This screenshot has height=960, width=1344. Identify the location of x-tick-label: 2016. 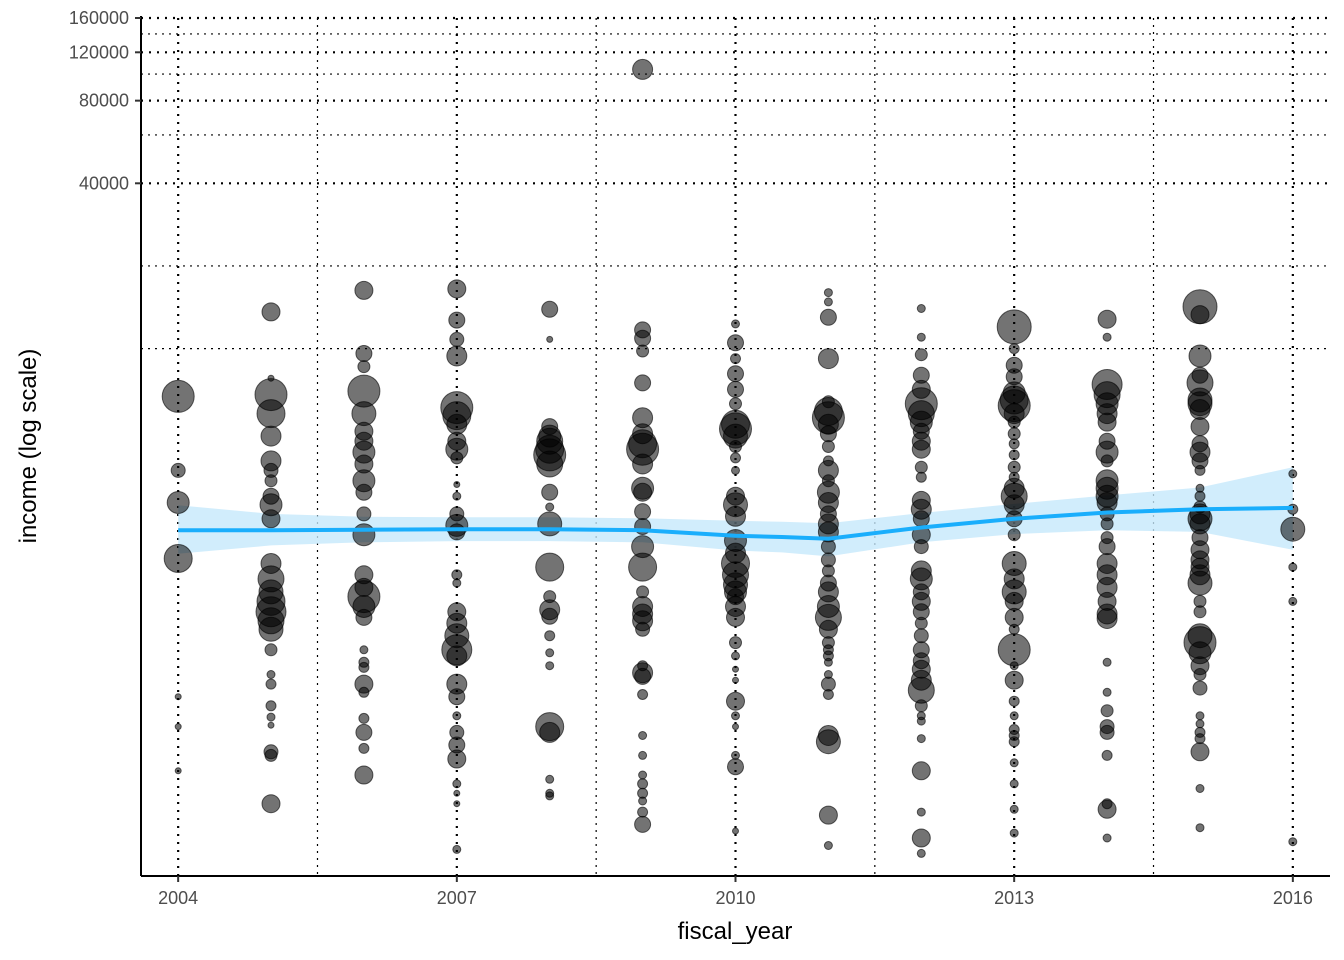
(1293, 898).